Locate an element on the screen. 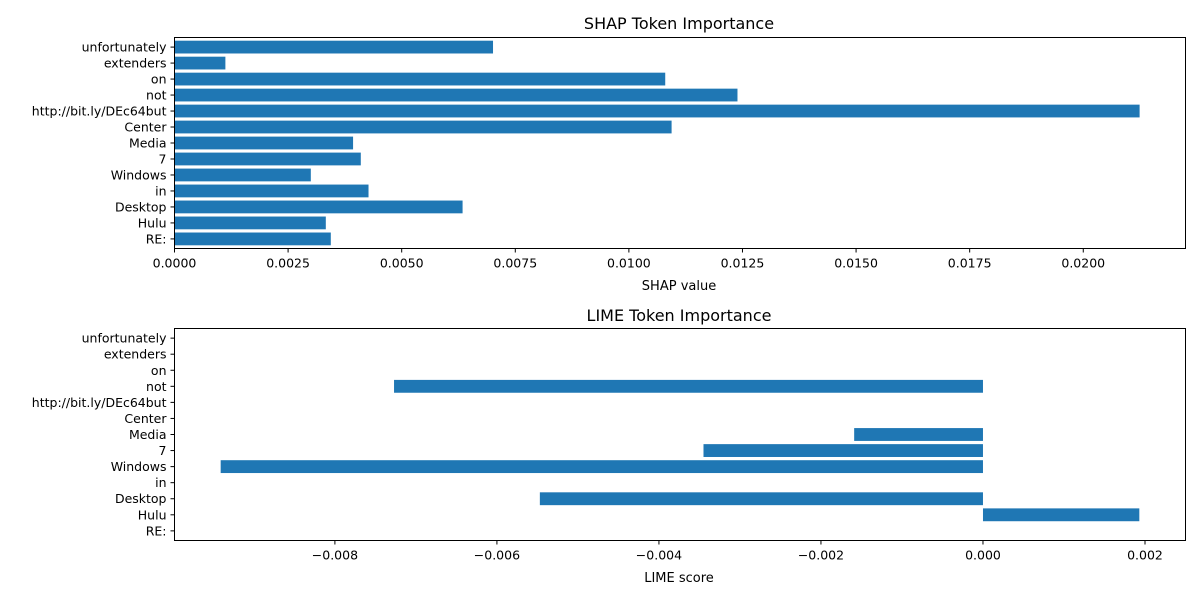  lime-y-tick-label: Windows is located at coordinates (139, 466).